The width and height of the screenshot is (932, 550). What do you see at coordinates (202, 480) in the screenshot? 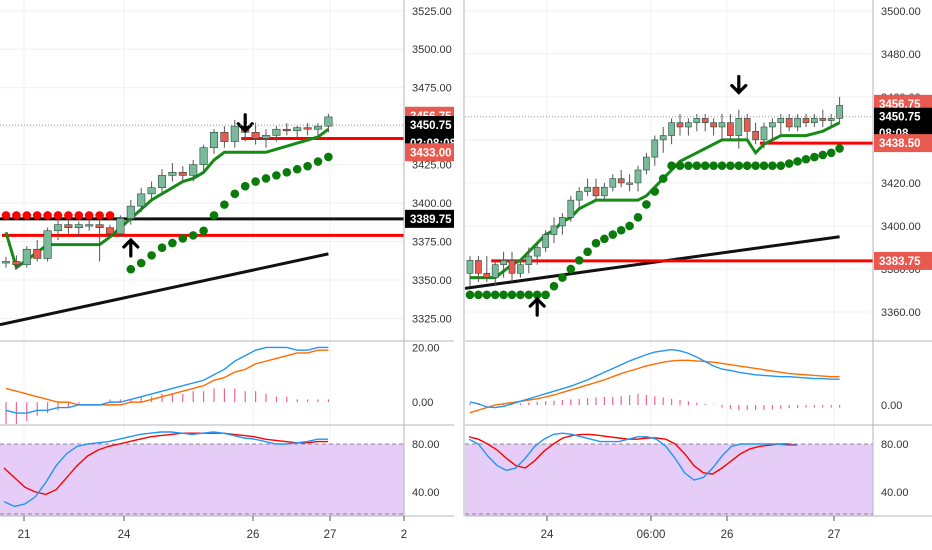
I see `stoch-band` at bounding box center [202, 480].